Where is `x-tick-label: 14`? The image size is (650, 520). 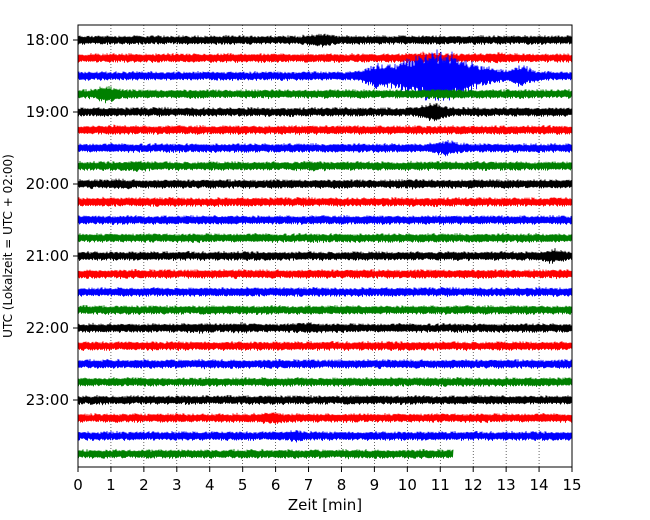
x-tick-label: 14 is located at coordinates (539, 485).